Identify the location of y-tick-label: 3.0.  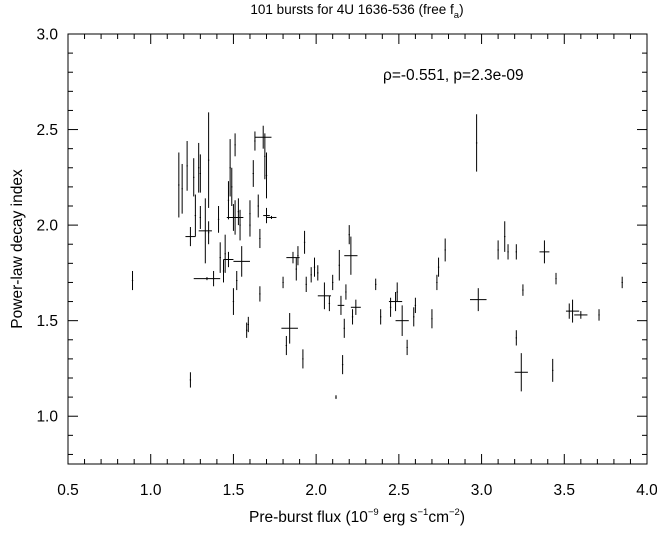
(47, 35).